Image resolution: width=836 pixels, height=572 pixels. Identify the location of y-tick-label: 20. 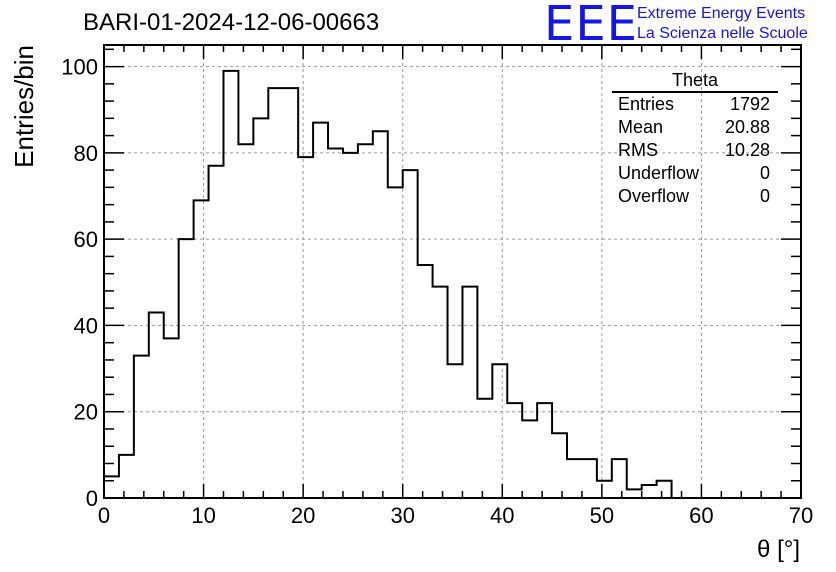
(86, 412).